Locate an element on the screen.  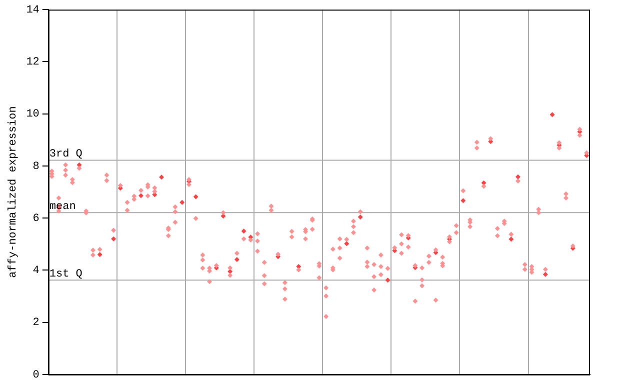
y-axis-title: affy-normalized expression is located at coordinates (14, 192).